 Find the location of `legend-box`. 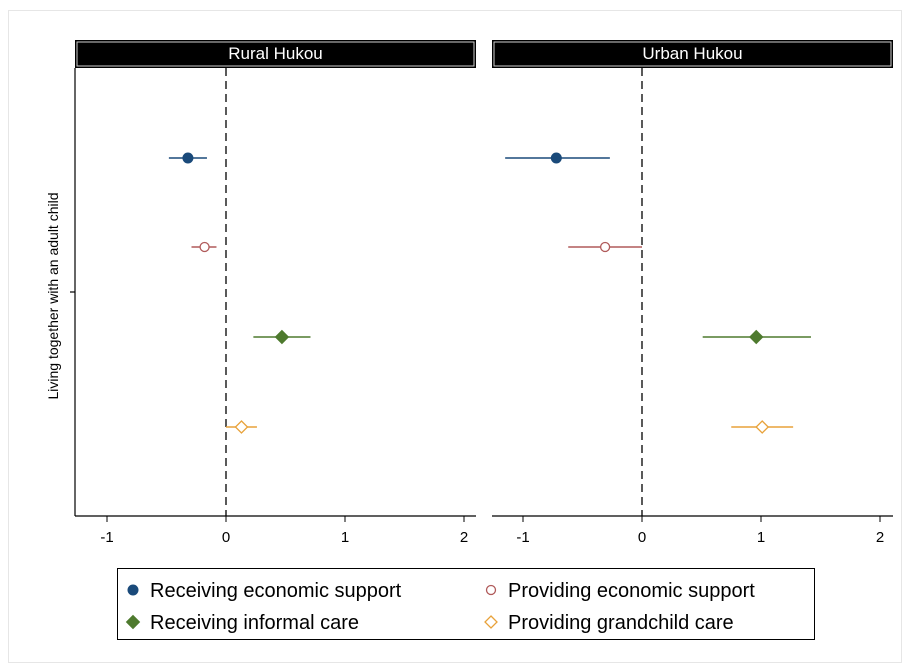

legend-box is located at coordinates (466, 604).